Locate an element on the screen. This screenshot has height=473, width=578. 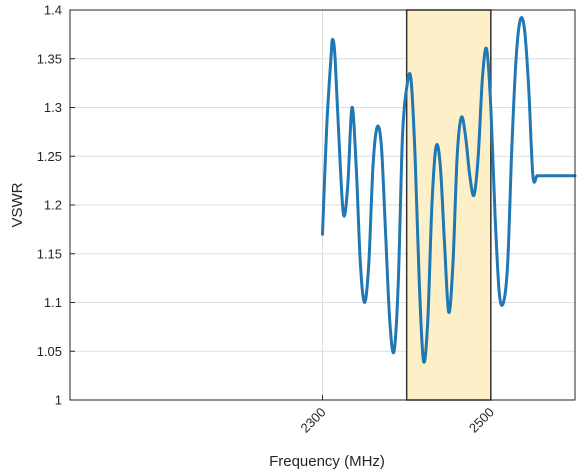
y-axis-ticks: 1 1.05 1.1 1.15 1.2 1.25 1.3 1.35 1.4 is located at coordinates (56, 205).